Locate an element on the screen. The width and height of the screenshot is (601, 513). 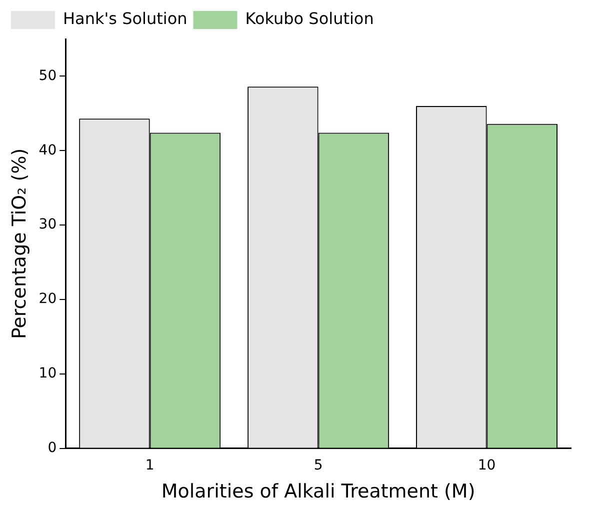
x-axis-title: Molarities of Alkali Treatment (M) is located at coordinates (318, 491).